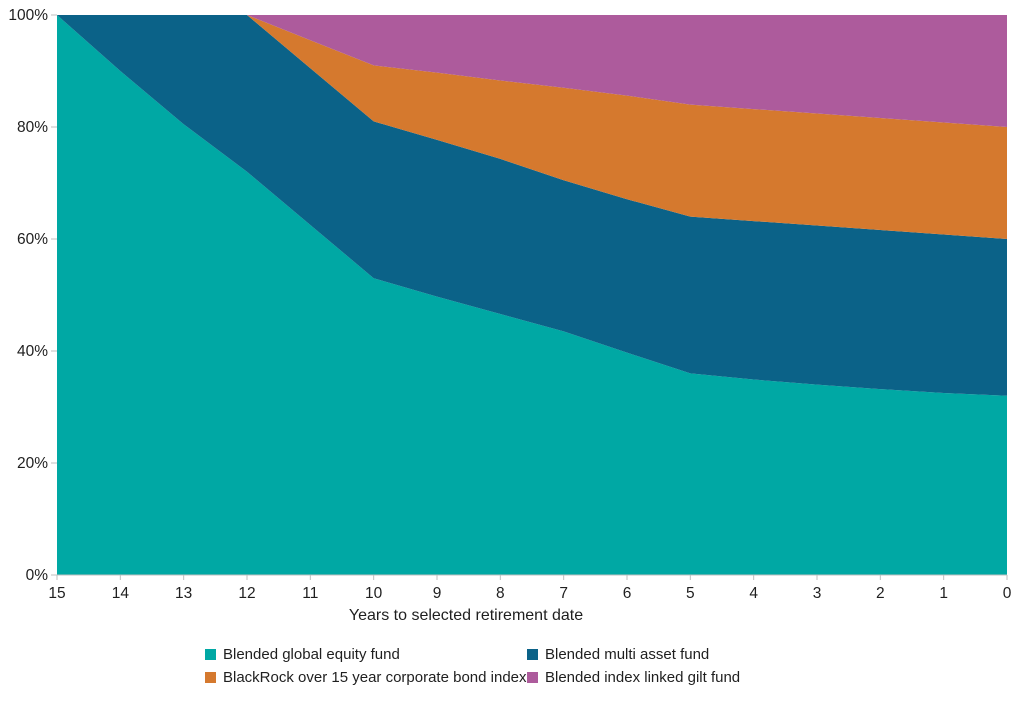  What do you see at coordinates (210, 677) in the screenshot?
I see `legend-swatch-orange` at bounding box center [210, 677].